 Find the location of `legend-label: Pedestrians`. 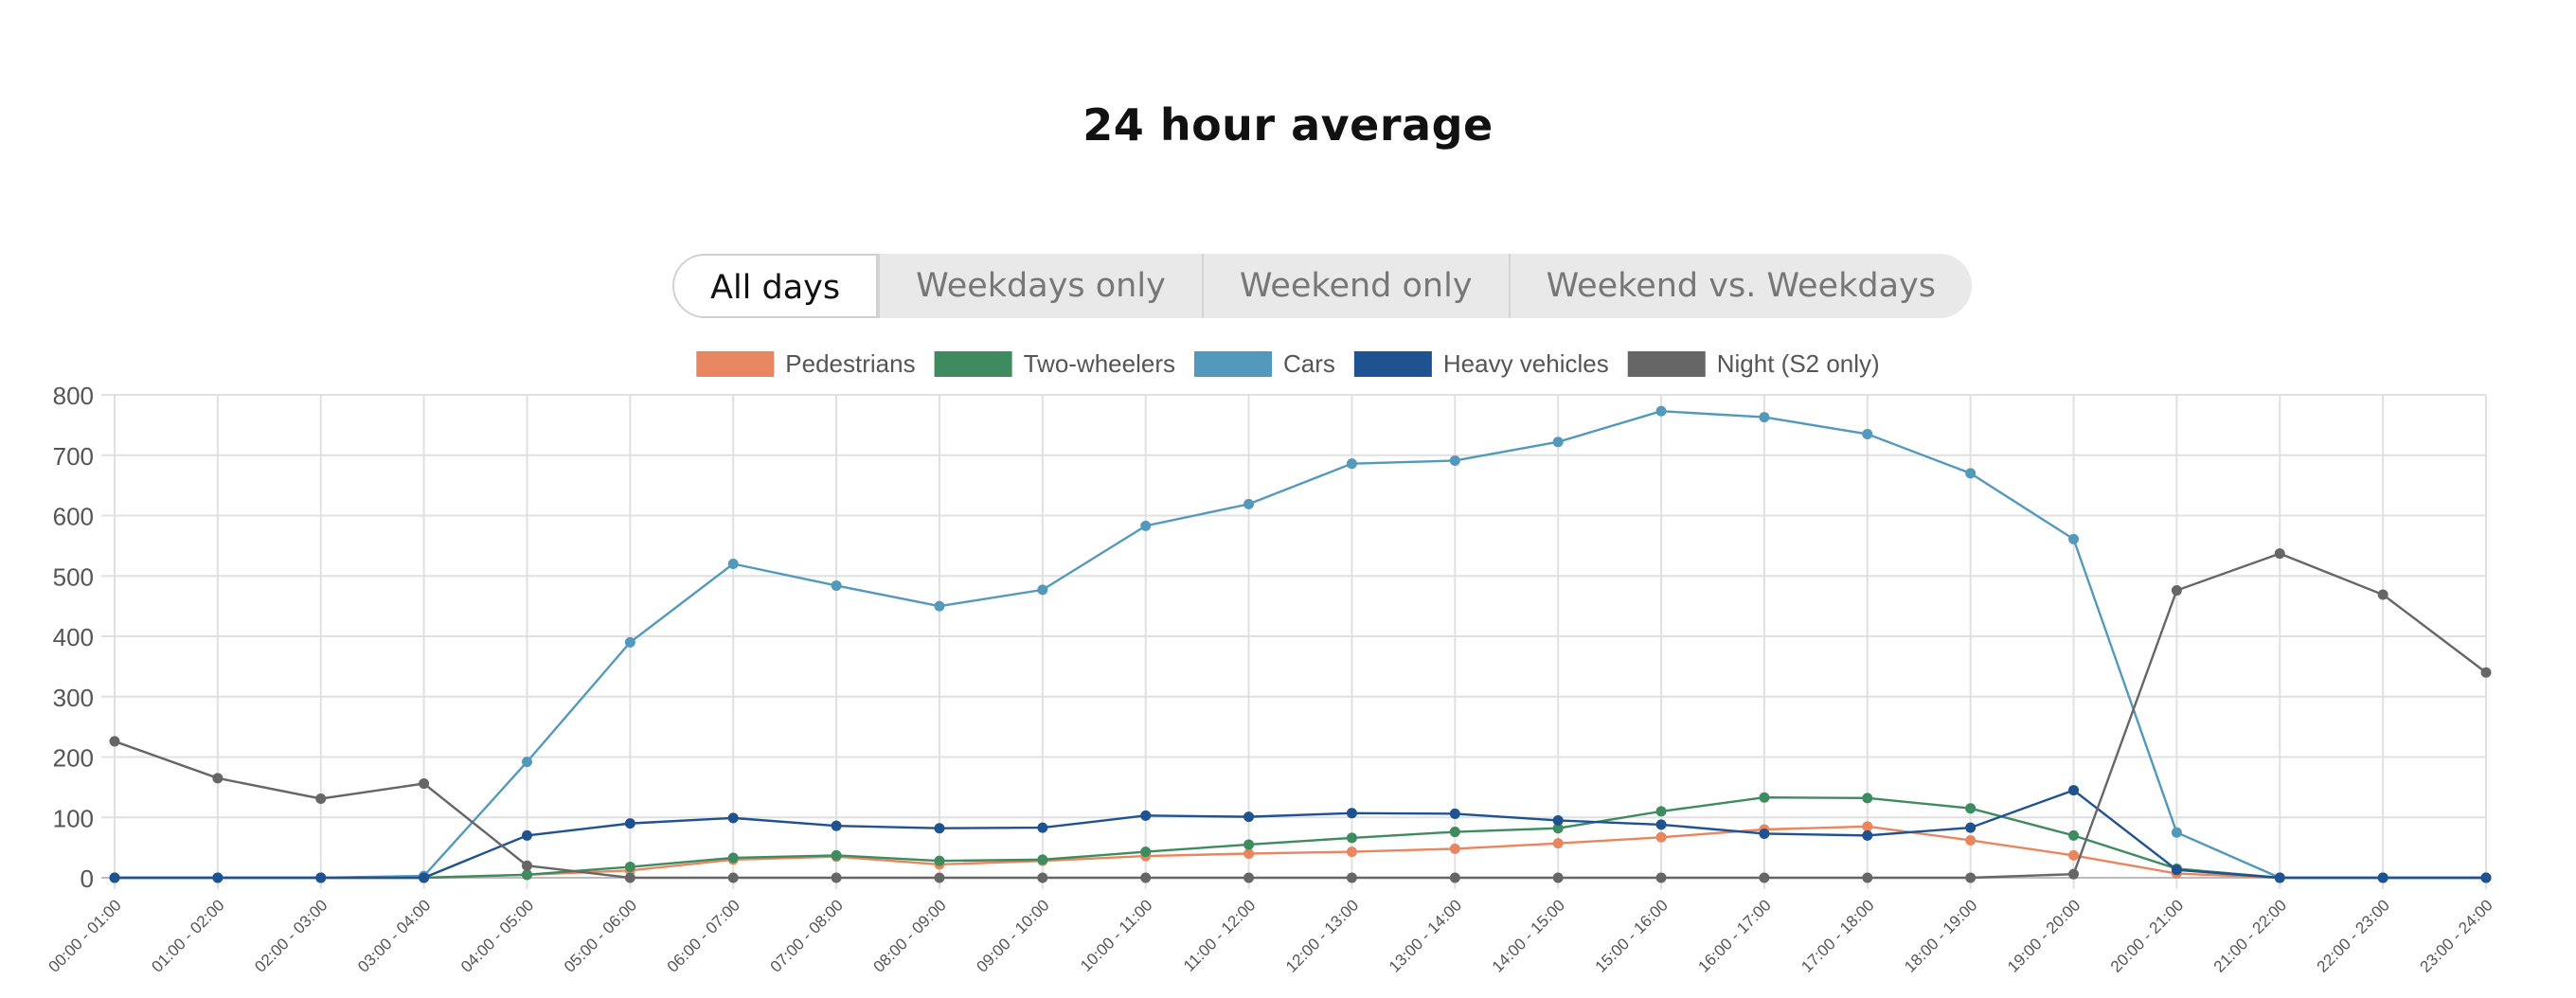

legend-label: Pedestrians is located at coordinates (850, 364).